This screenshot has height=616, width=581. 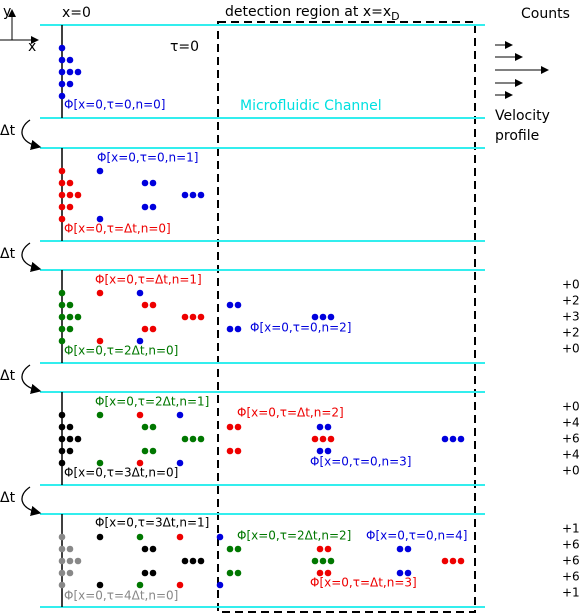 I want to click on count: +0, so click(x=571, y=285).